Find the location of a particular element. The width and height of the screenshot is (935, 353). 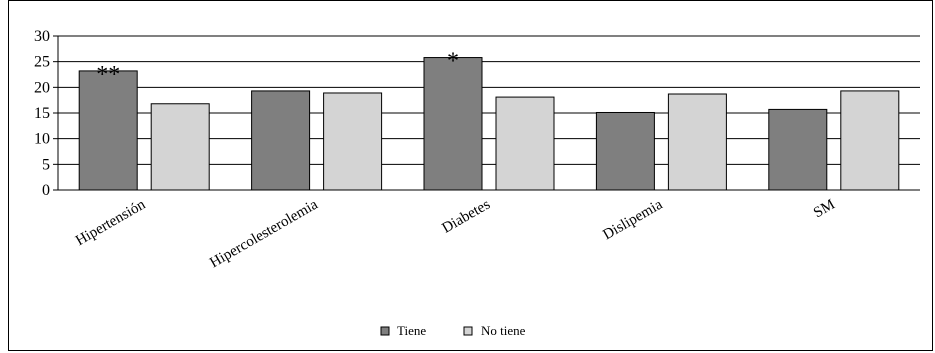

bar-tiene-hipercolesterolemia is located at coordinates (281, 140).